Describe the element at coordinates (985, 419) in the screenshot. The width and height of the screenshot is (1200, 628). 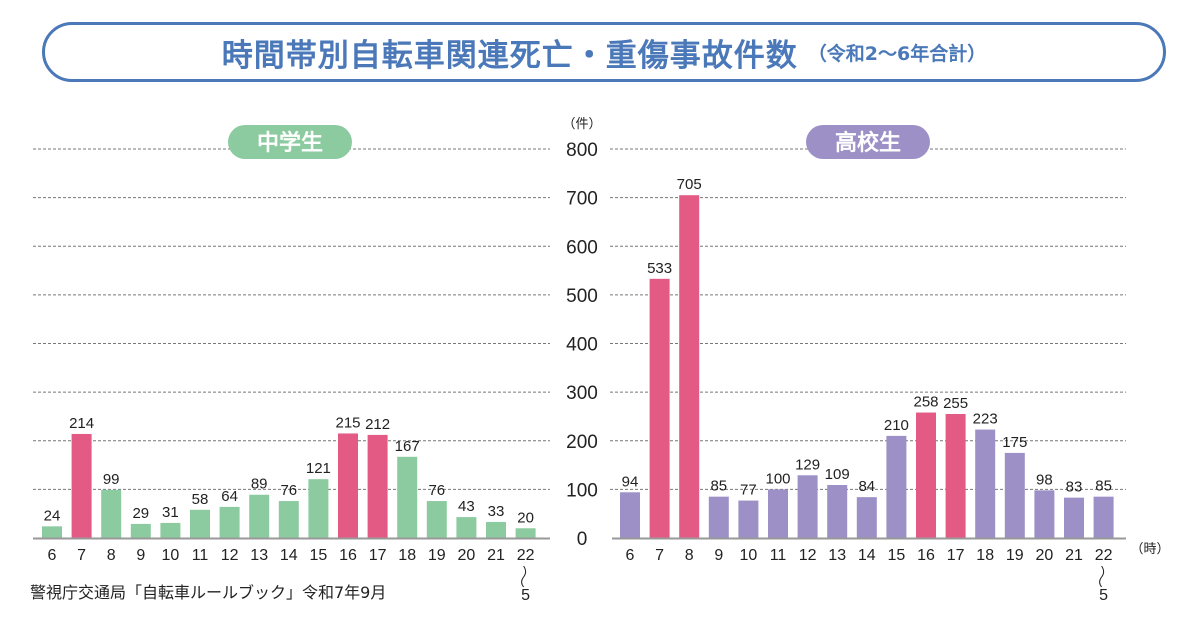
I see `data-label: 223` at that location.